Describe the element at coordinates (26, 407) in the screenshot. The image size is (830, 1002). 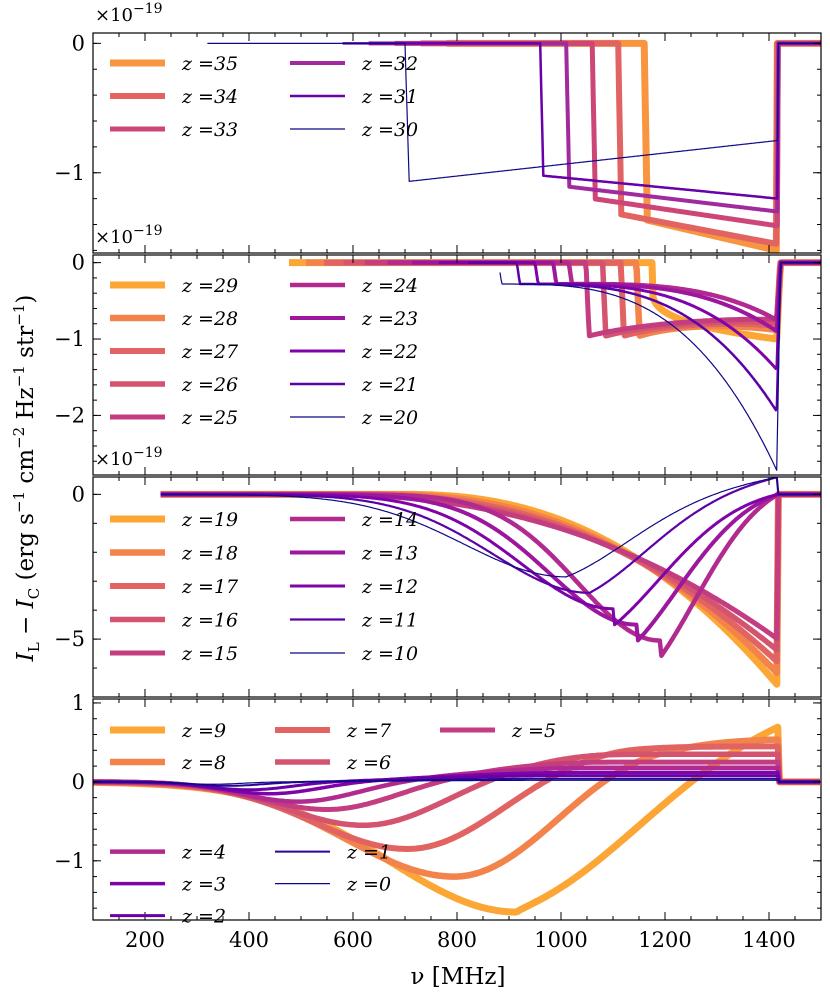
I see `y-label-hz: Hz` at that location.